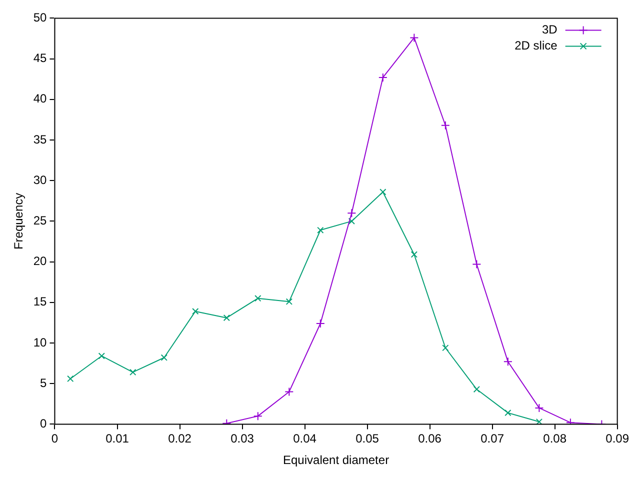 The height and width of the screenshot is (480, 640). I want to click on y-tick-label: 50, so click(40, 17).